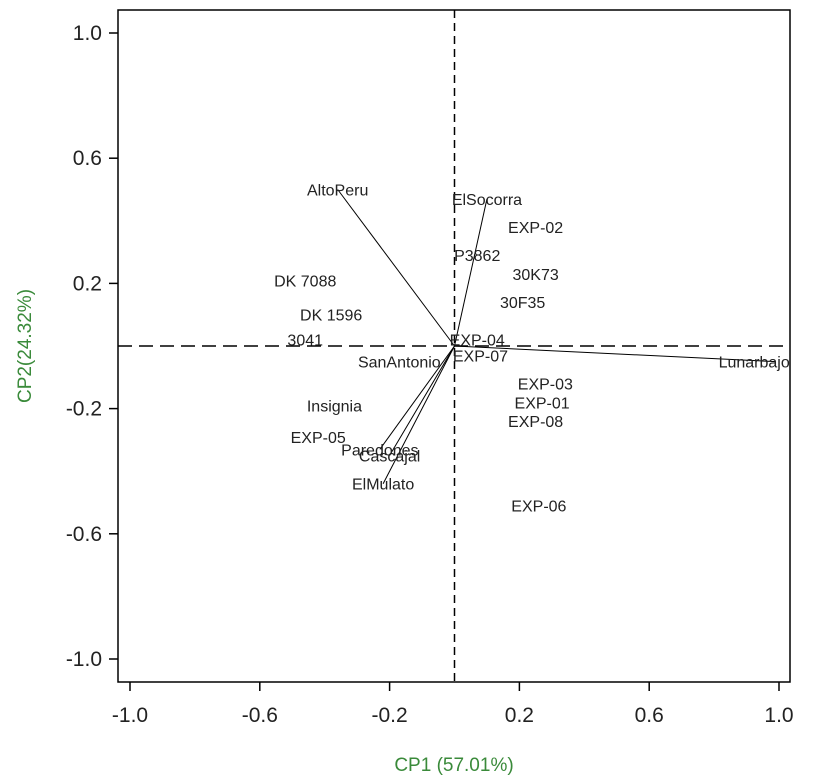 This screenshot has width=823, height=778. What do you see at coordinates (84, 659) in the screenshot?
I see `y-tick-label: -1.0` at bounding box center [84, 659].